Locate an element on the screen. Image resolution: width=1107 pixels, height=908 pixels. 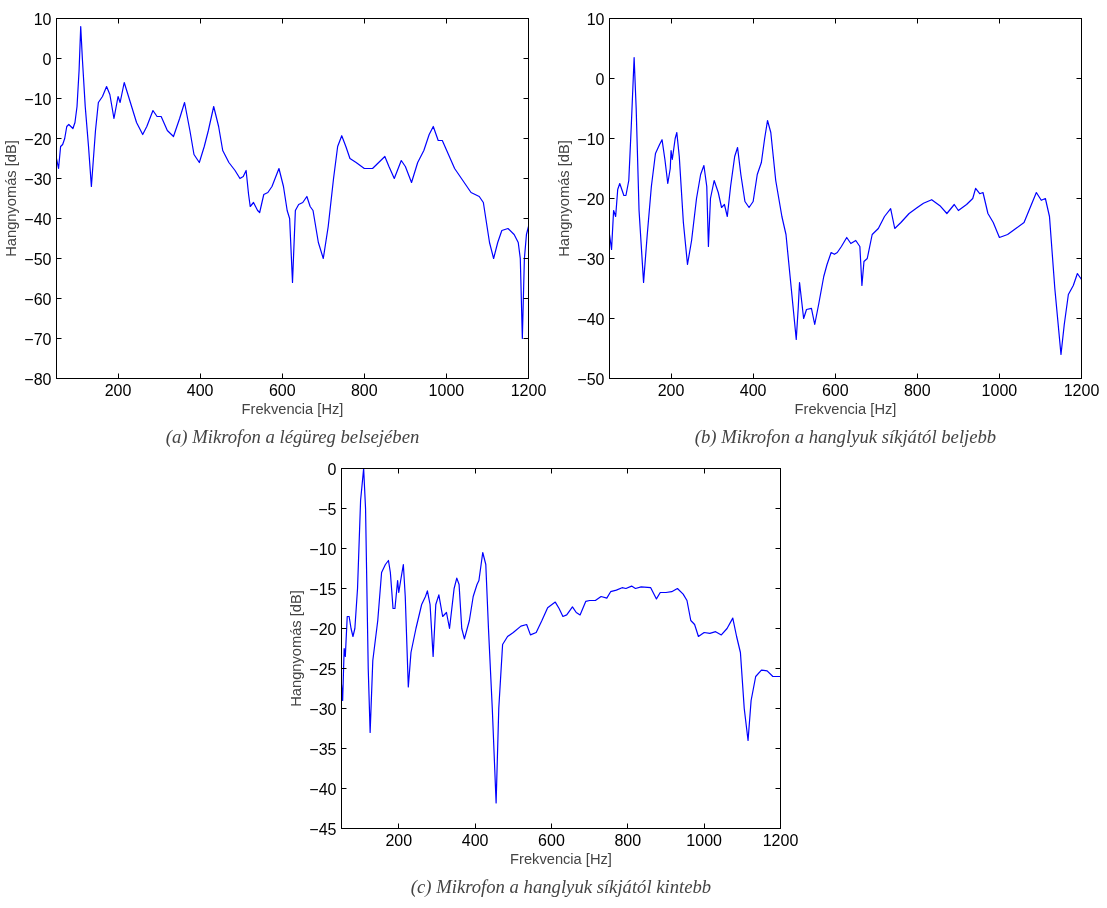
y-tick-label: −25 is located at coordinates (323, 669).